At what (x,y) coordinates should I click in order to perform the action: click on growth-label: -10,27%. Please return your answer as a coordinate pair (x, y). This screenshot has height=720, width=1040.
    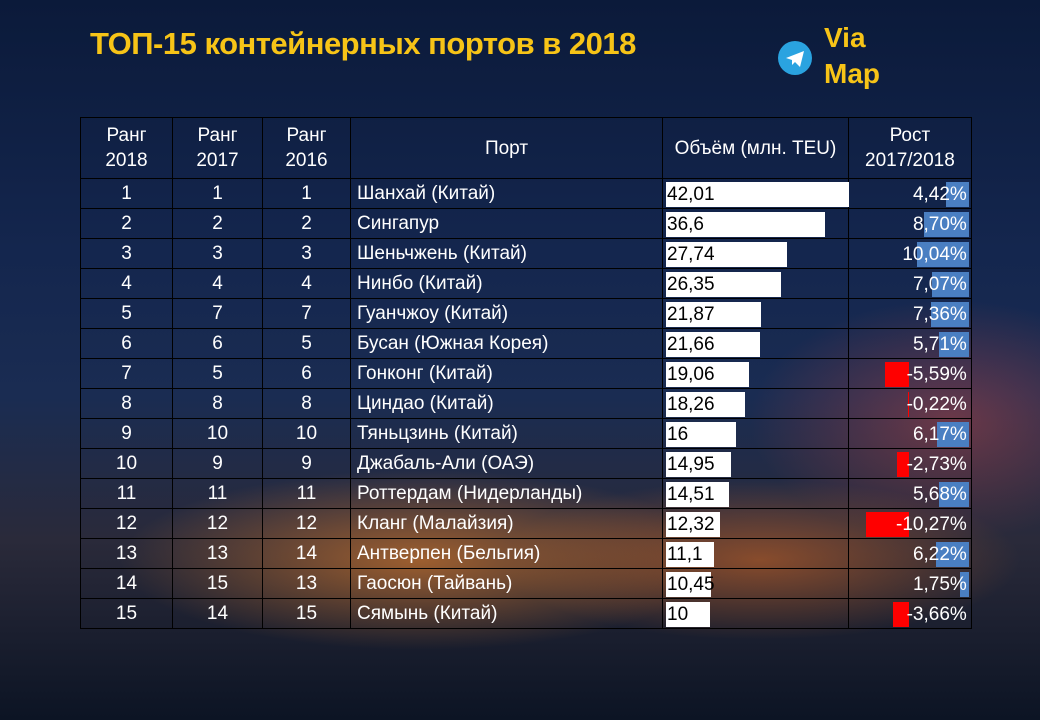
    Looking at the image, I should click on (931, 524).